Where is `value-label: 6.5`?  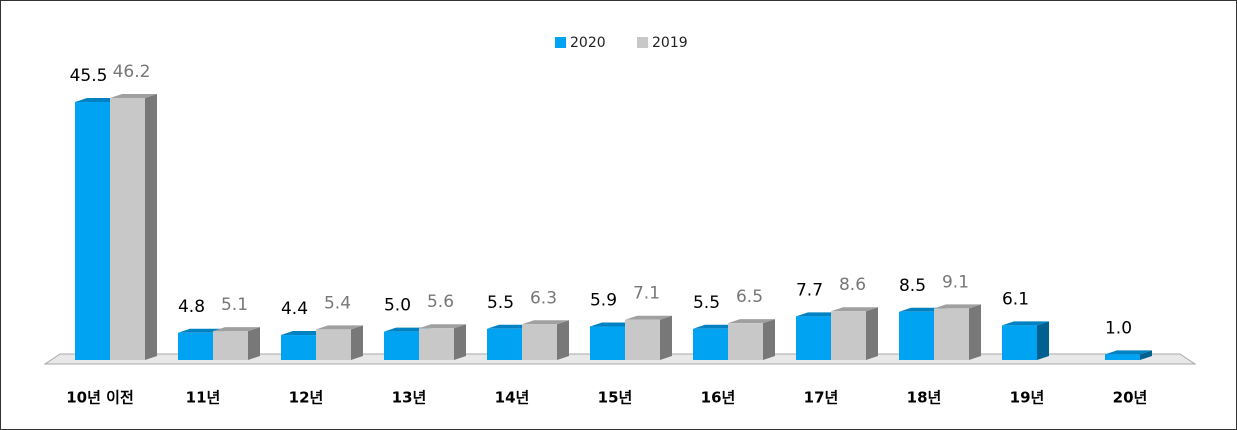
value-label: 6.5 is located at coordinates (749, 297).